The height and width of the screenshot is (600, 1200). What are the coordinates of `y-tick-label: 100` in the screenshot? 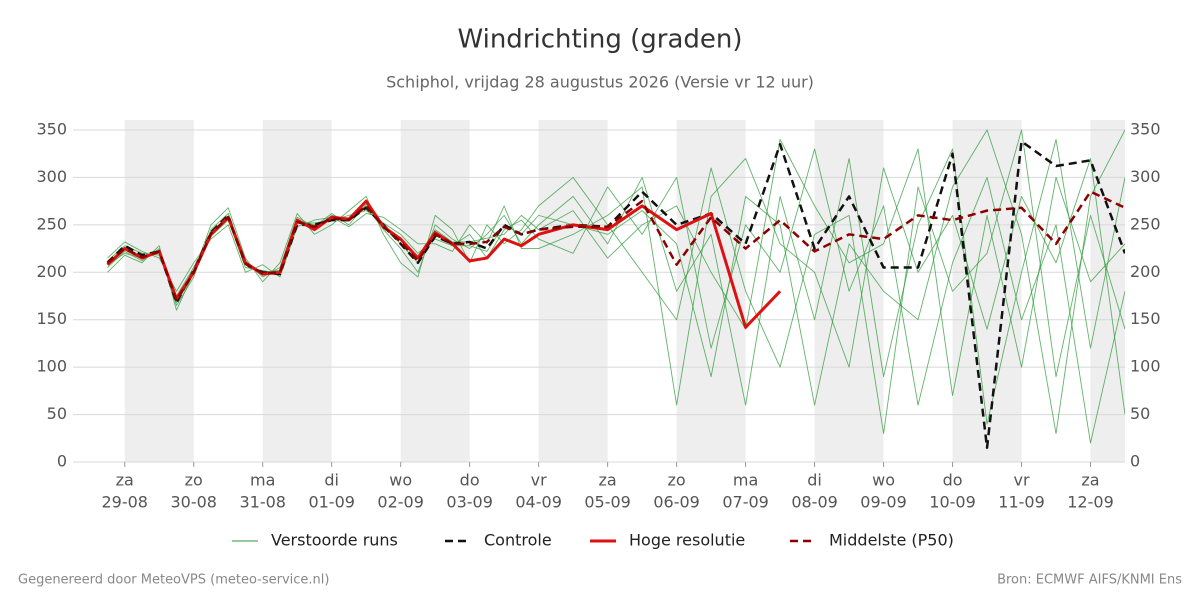 It's located at (51, 366).